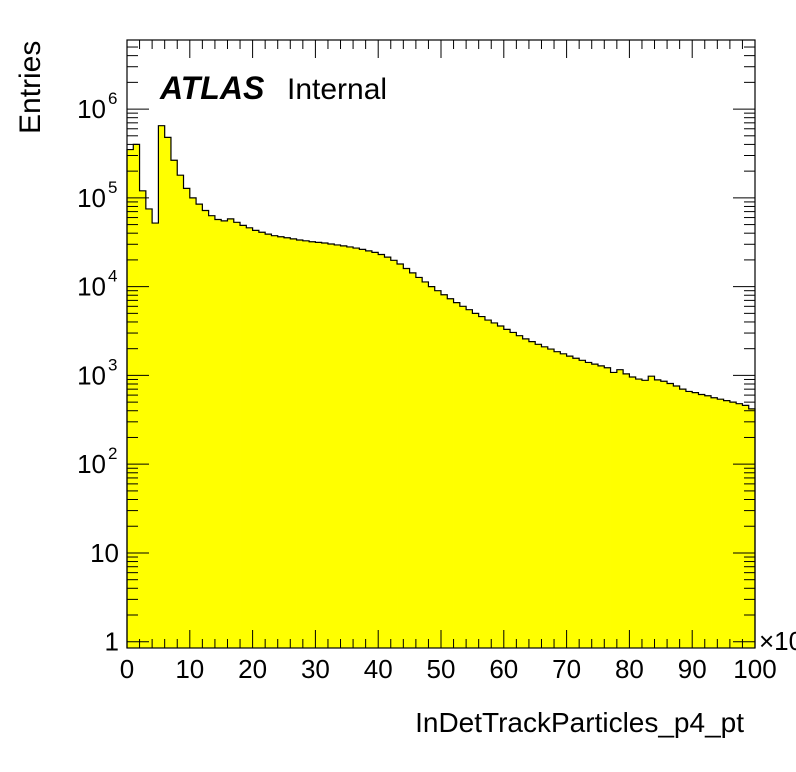 This screenshot has width=796, height=772. Describe the element at coordinates (503, 669) in the screenshot. I see `x-tick-label: 60` at that location.